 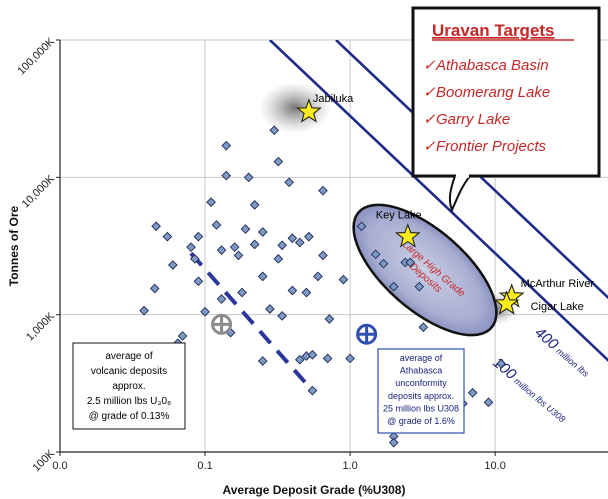 I want to click on callout-item: Athabasca Basin, so click(x=492, y=65).